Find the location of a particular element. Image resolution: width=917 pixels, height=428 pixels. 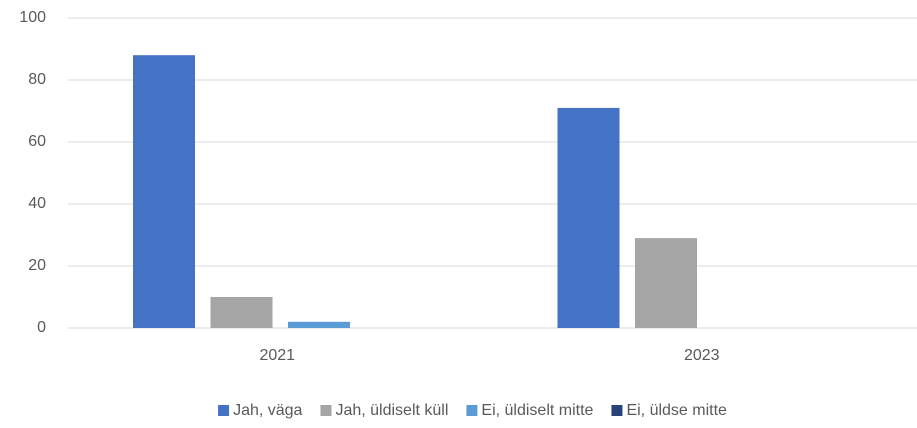

y-tick-label: 40 is located at coordinates (37, 203).